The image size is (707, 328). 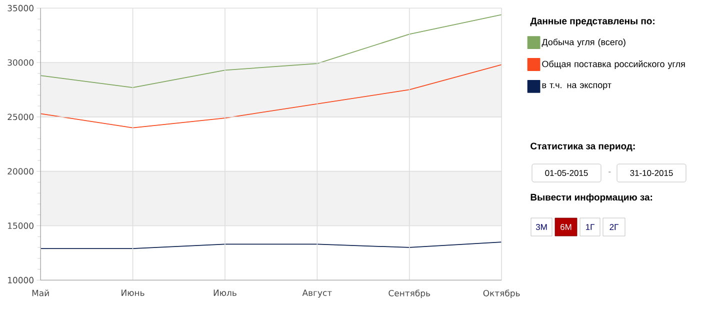 What do you see at coordinates (613, 64) in the screenshot?
I see `legend-label: Общая поставка российского угля` at bounding box center [613, 64].